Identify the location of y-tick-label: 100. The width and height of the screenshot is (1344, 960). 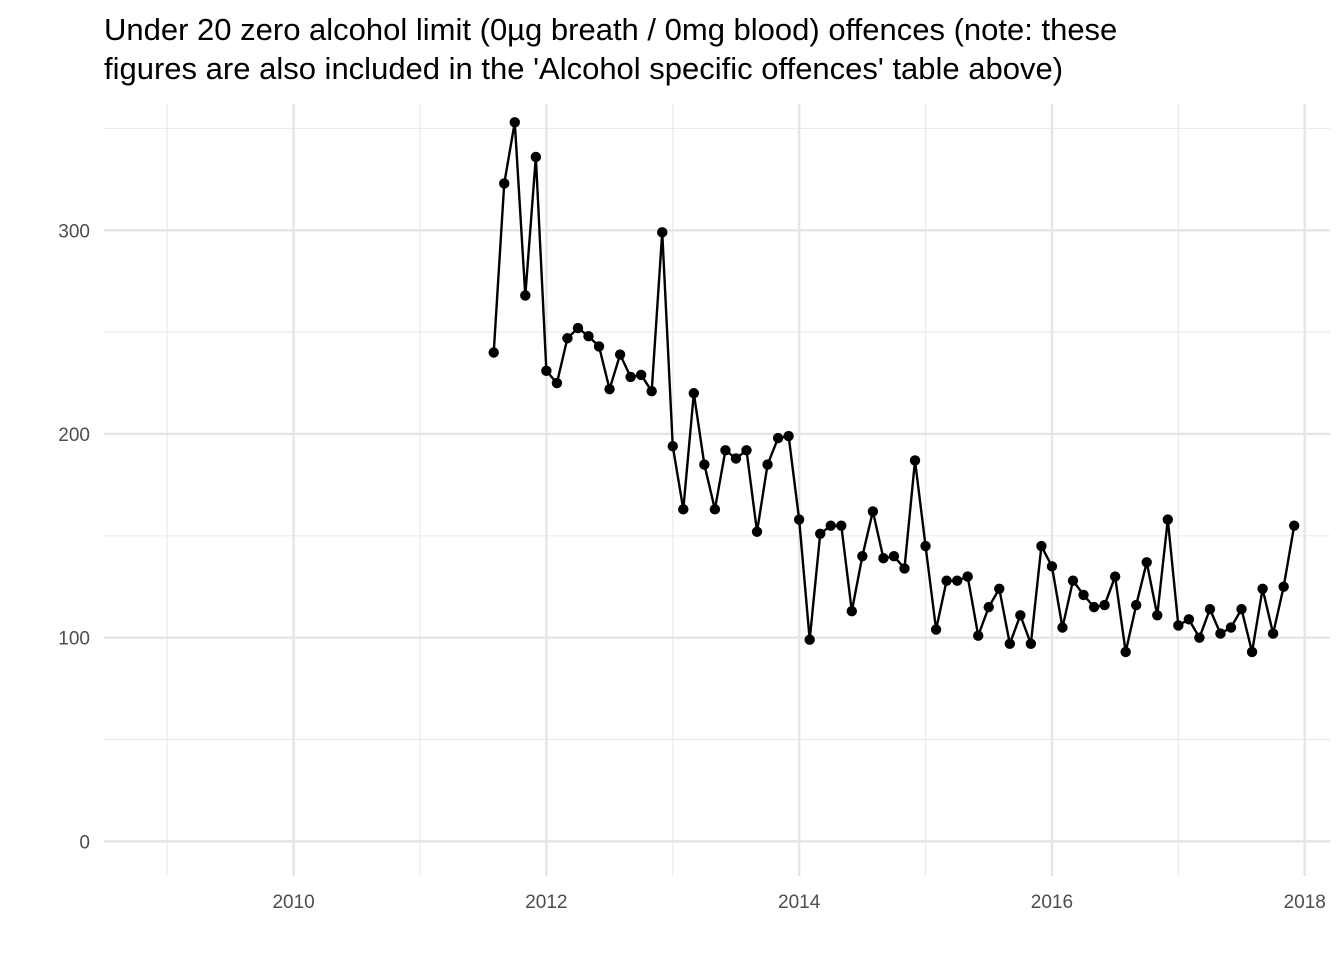
(74, 639).